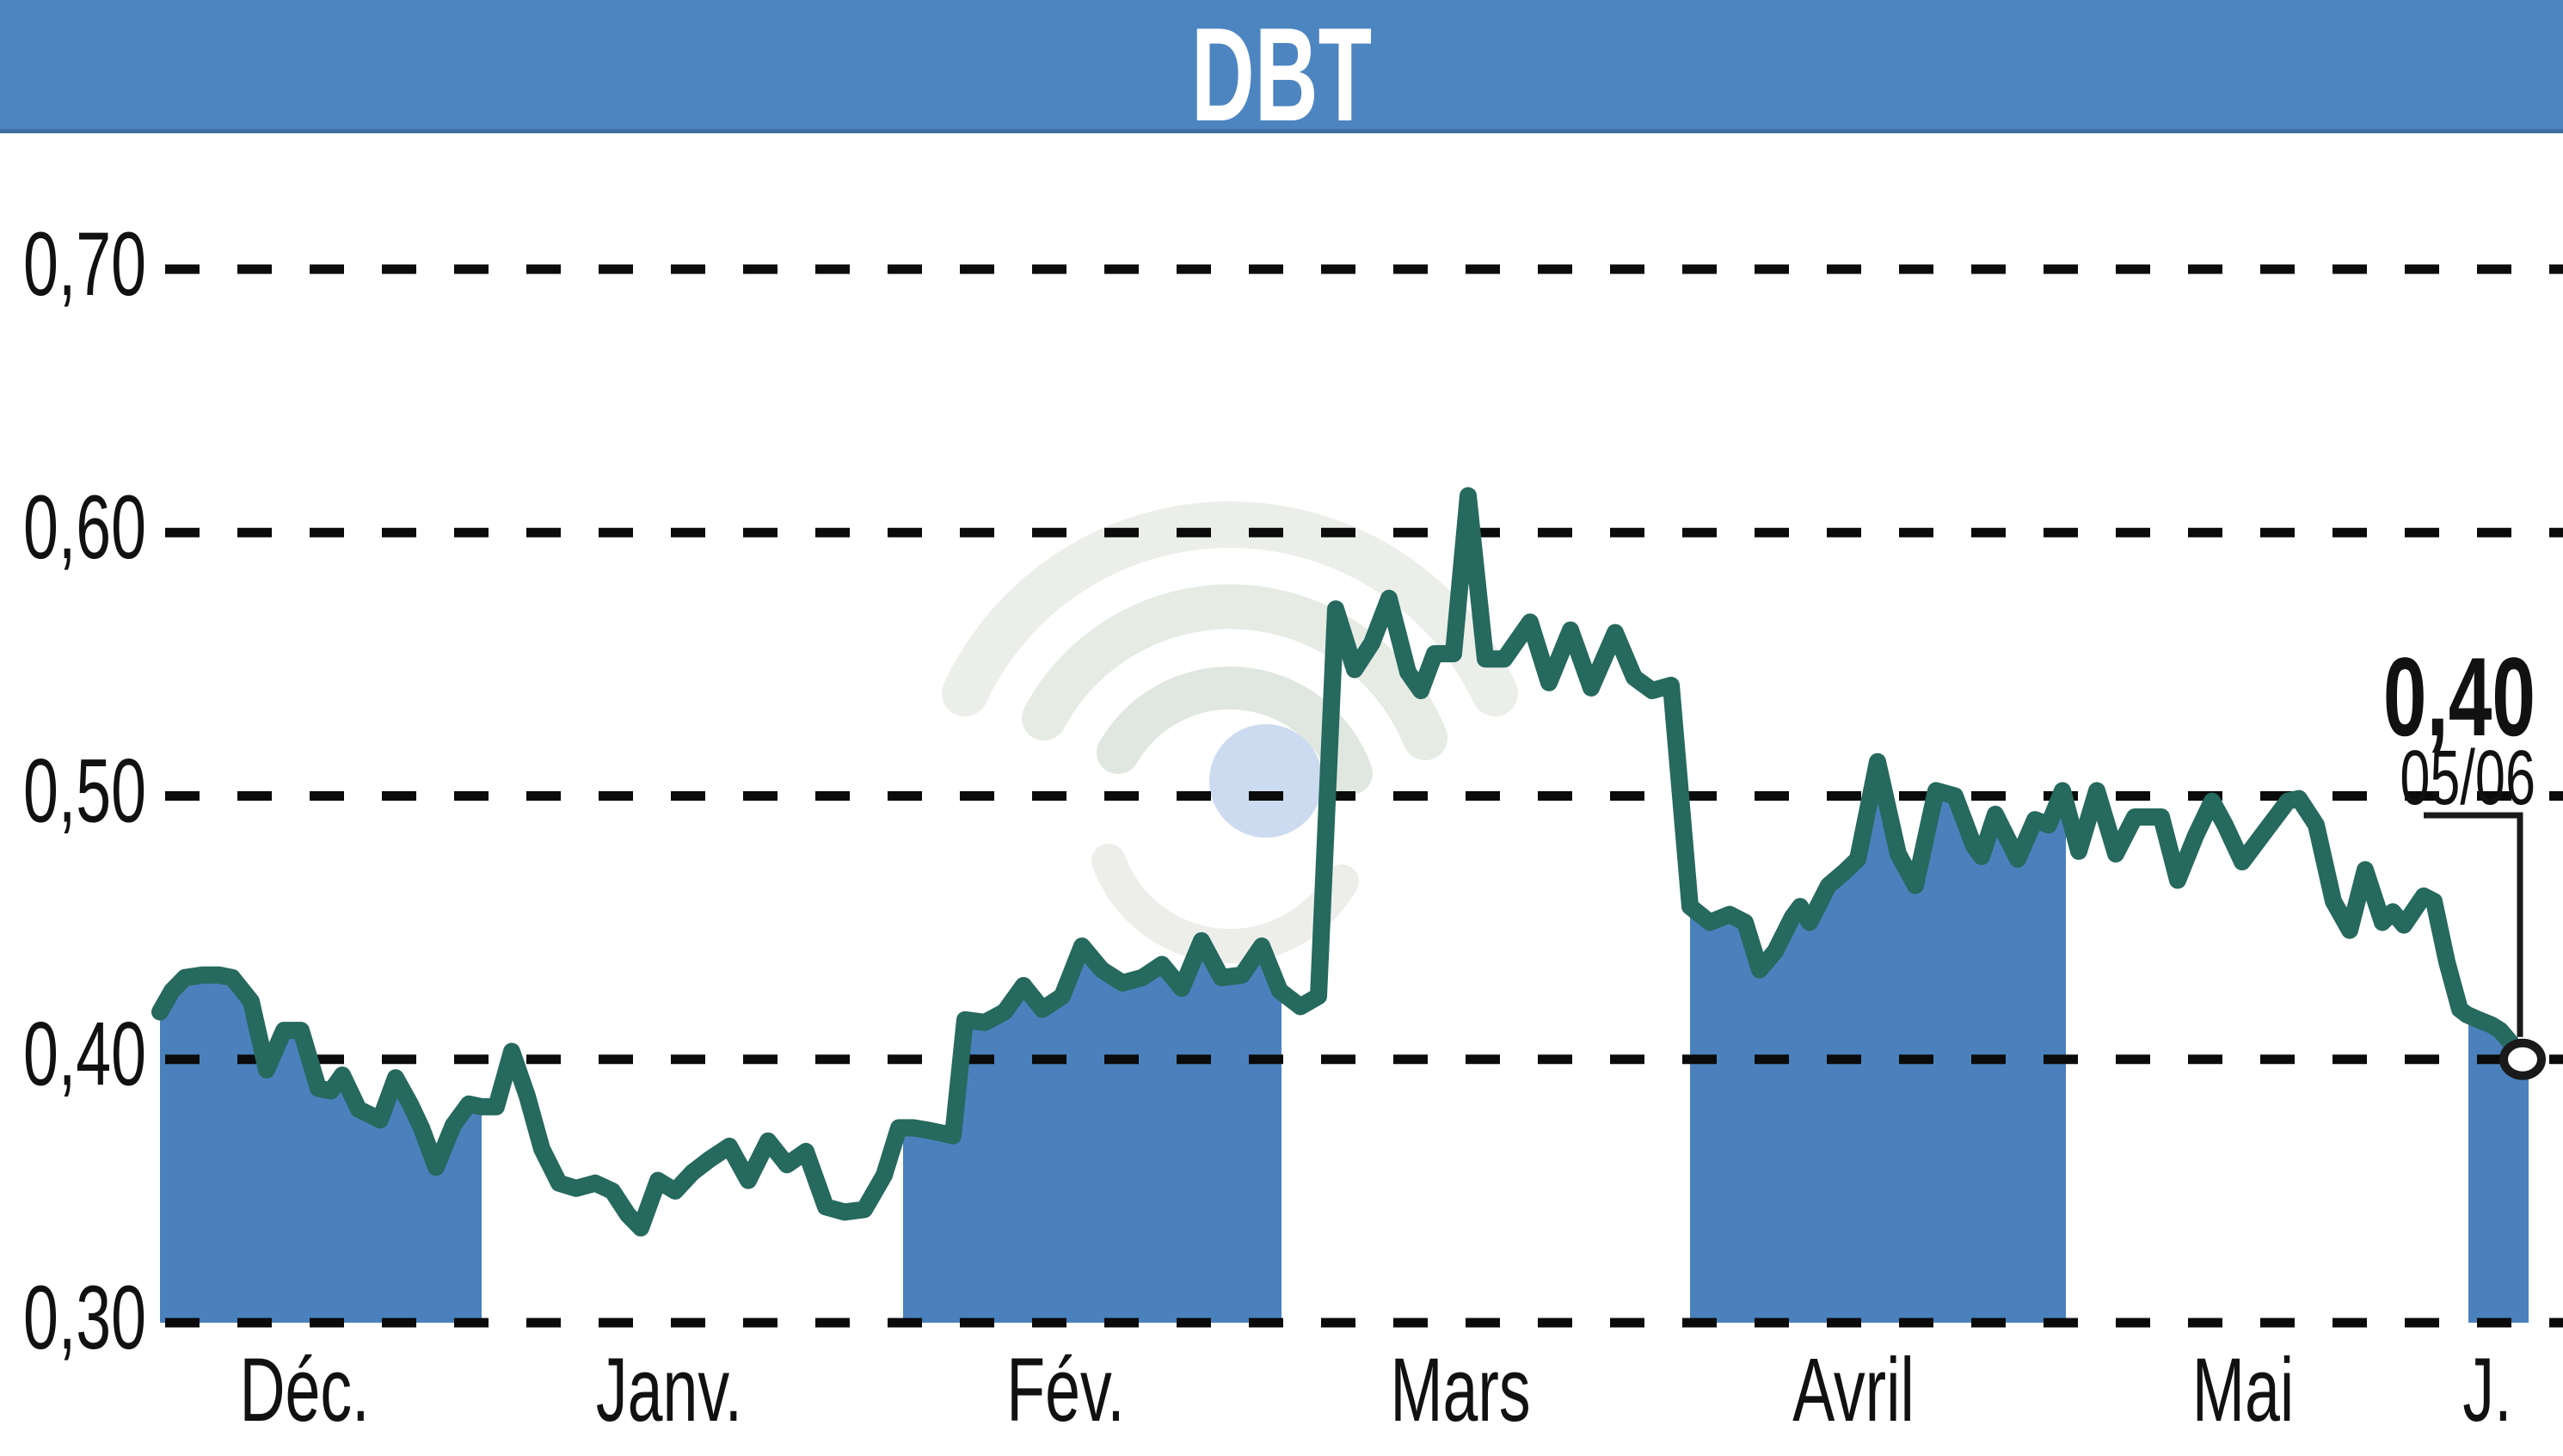 This screenshot has height=1456, width=2563. I want to click on watermark-arc-outer, so click(1230, 609).